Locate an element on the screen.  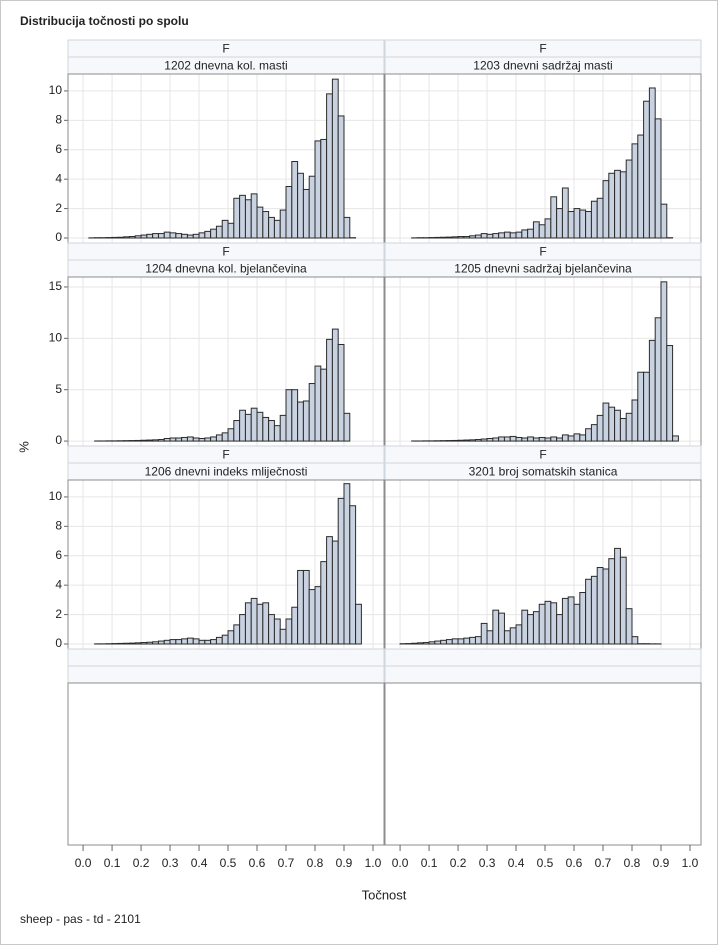
x-tick-label: 0.7 is located at coordinates (603, 863).